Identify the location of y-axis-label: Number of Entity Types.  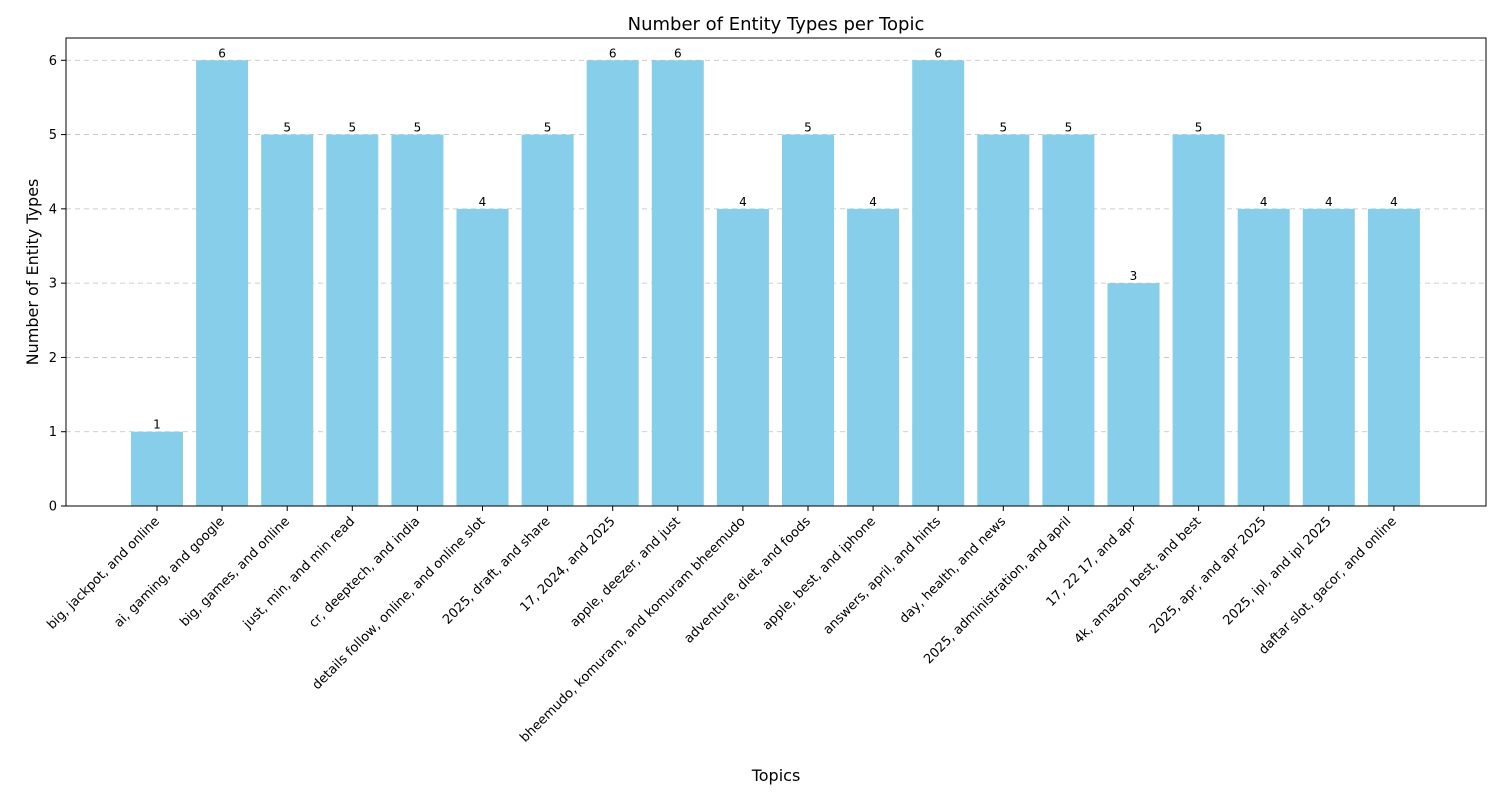
(32, 272).